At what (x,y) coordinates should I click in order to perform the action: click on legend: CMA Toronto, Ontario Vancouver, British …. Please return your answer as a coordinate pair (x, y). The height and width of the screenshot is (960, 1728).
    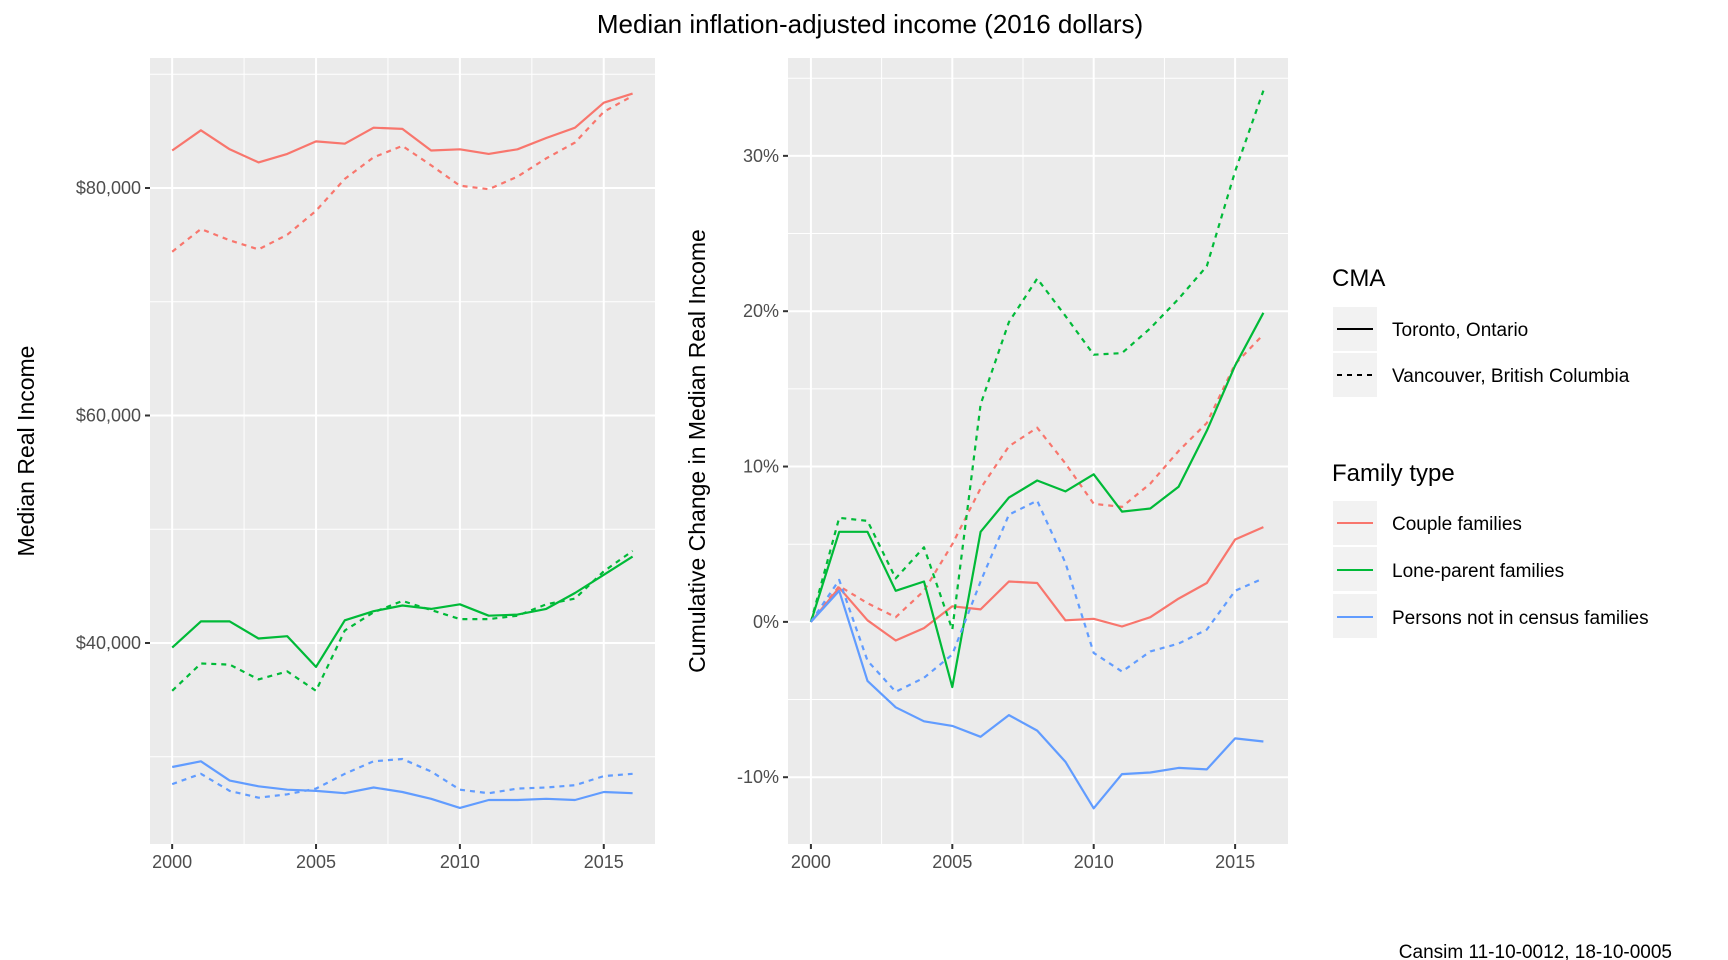
    Looking at the image, I should click on (1490, 451).